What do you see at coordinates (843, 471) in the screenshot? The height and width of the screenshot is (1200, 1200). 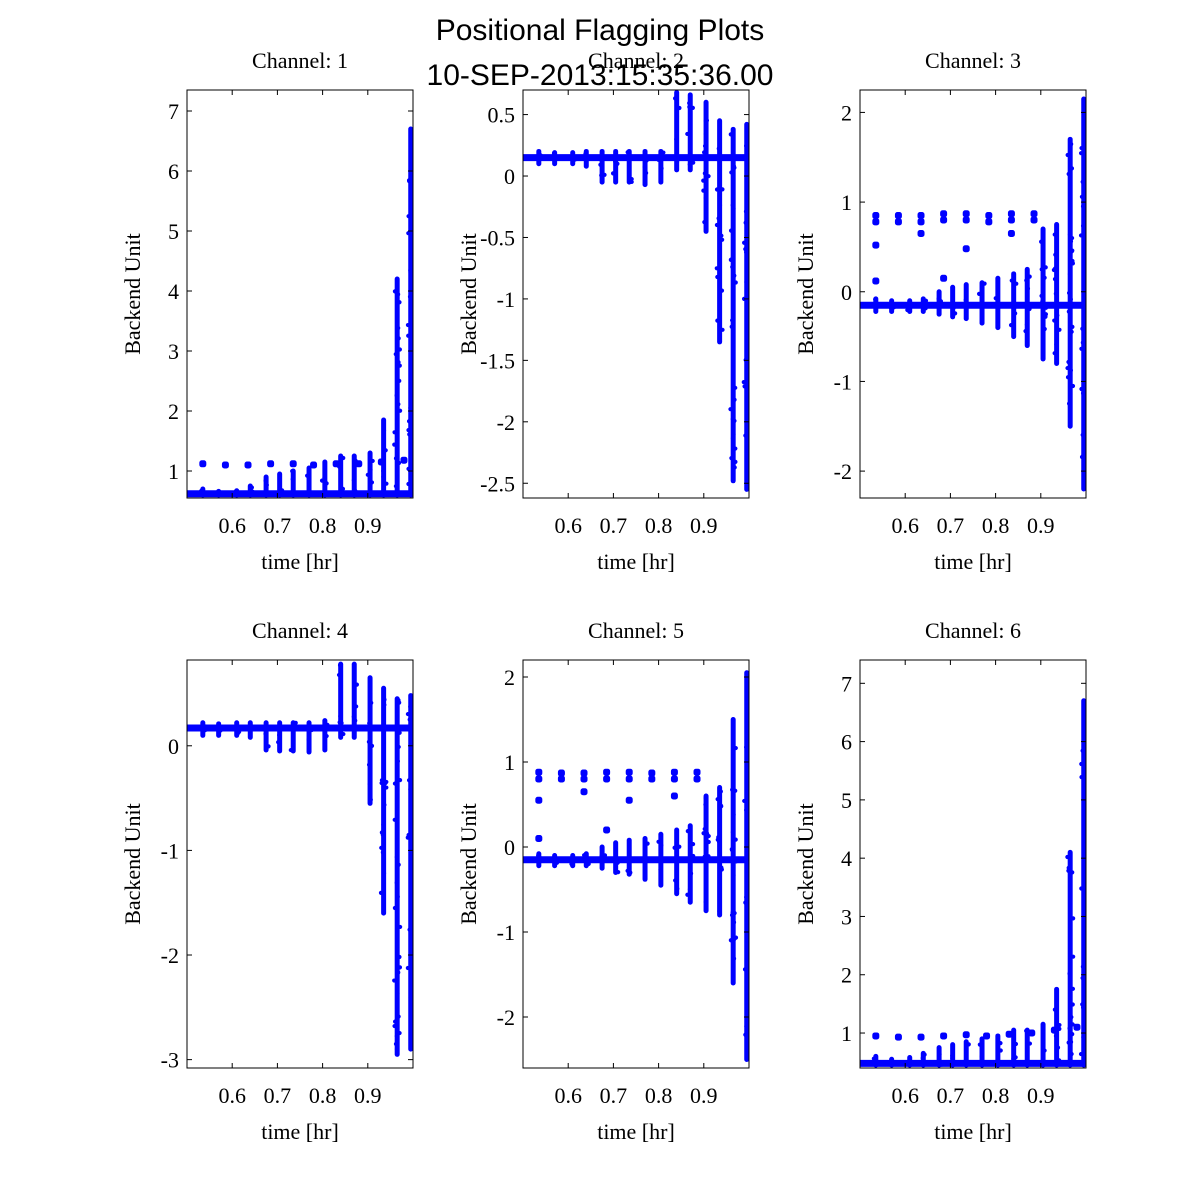 I see `y-tick-label: -2` at bounding box center [843, 471].